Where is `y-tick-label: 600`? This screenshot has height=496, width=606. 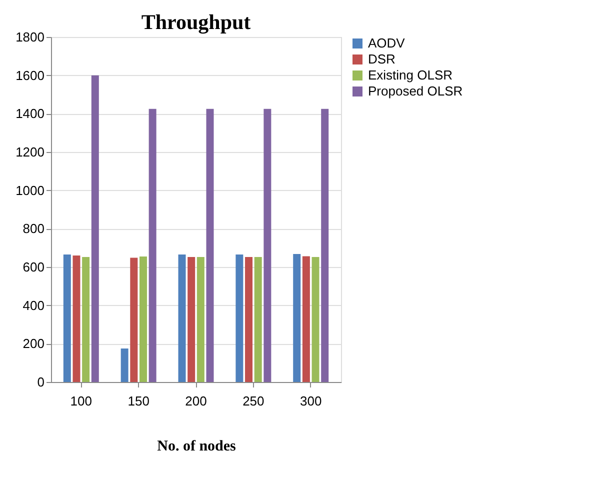 y-tick-label: 600 is located at coordinates (33, 267).